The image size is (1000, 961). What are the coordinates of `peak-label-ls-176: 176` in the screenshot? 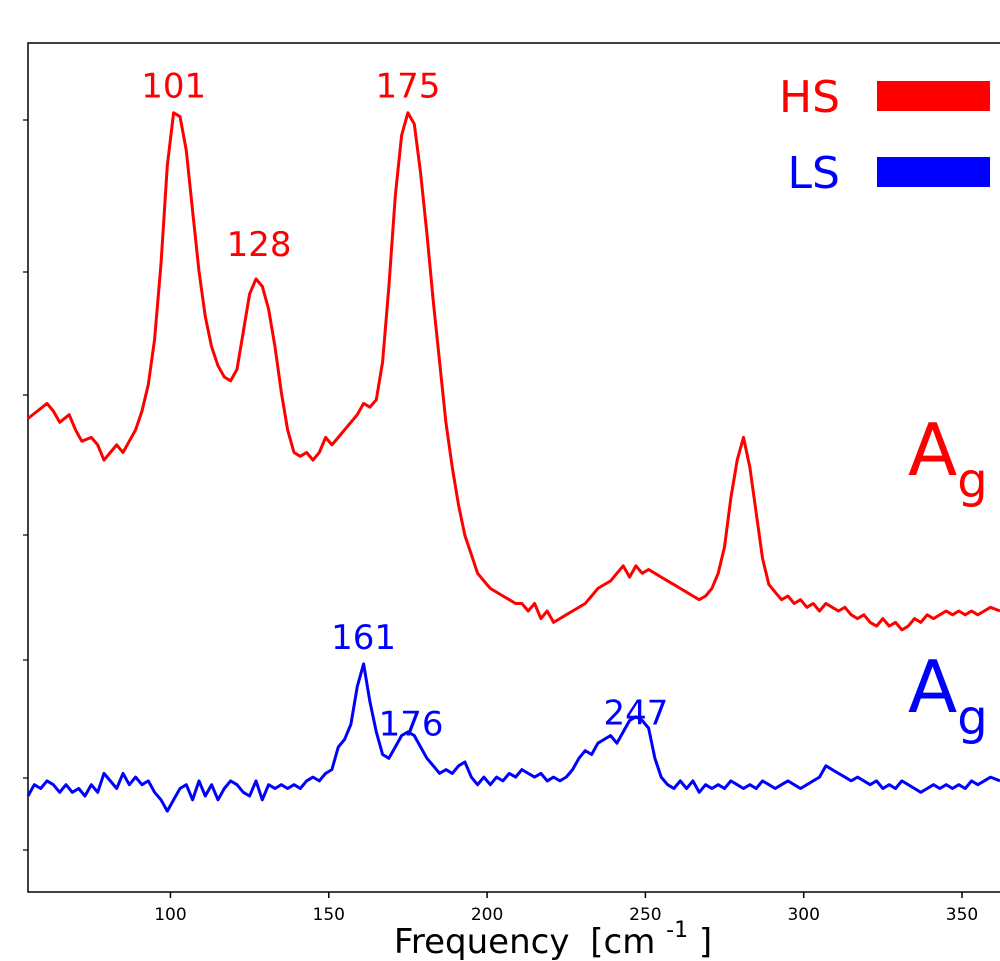 It's located at (411, 725).